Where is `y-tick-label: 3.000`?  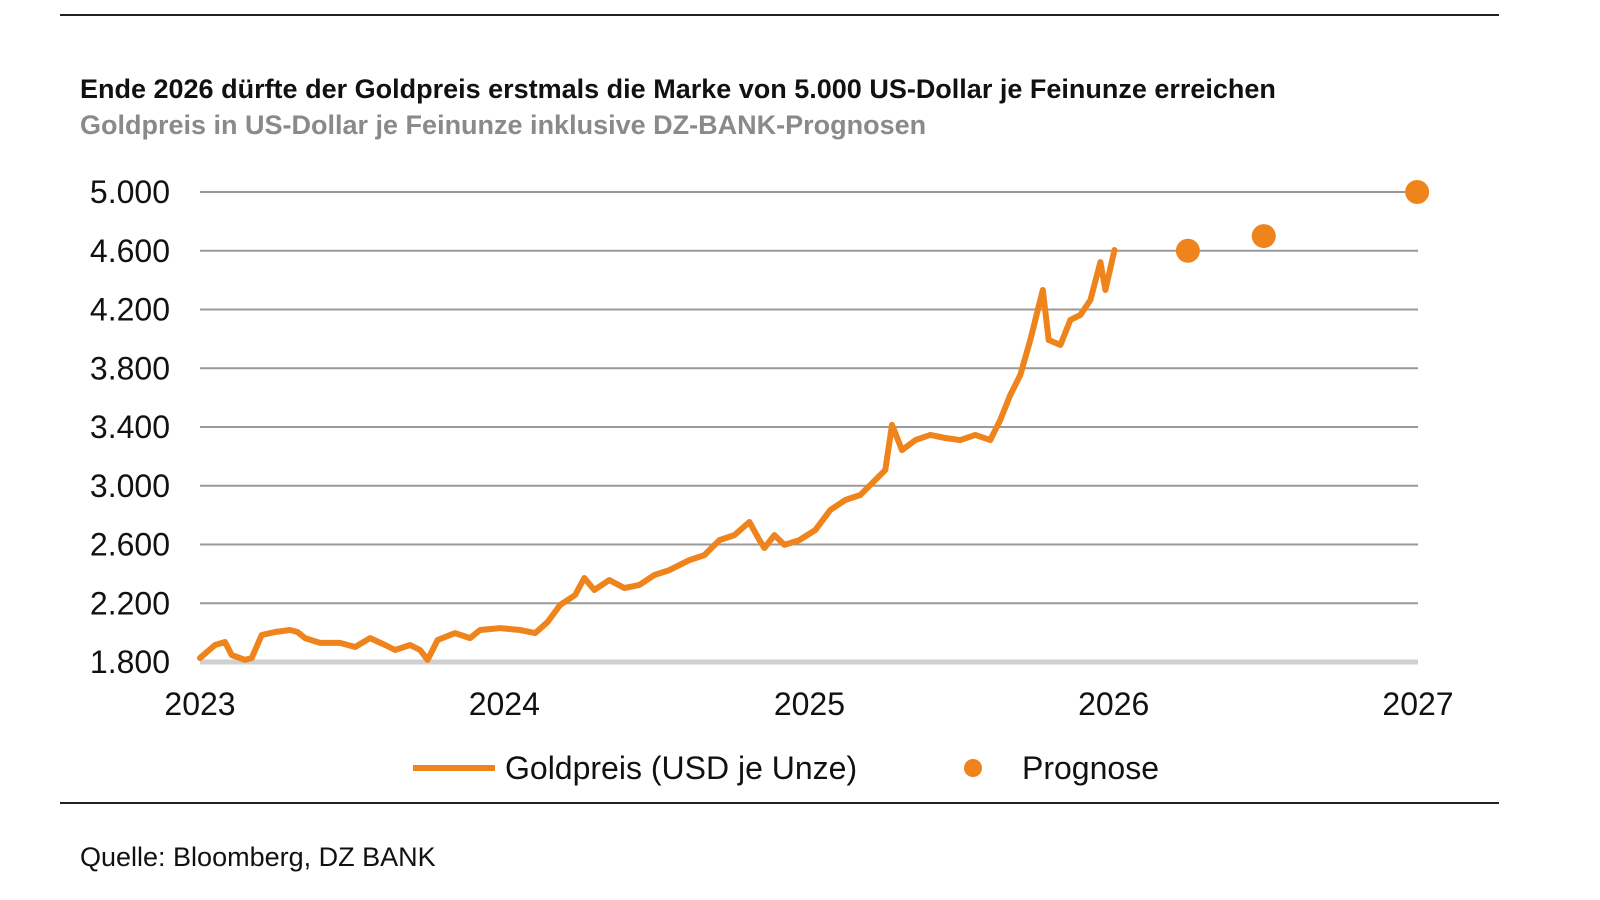 y-tick-label: 3.000 is located at coordinates (130, 486).